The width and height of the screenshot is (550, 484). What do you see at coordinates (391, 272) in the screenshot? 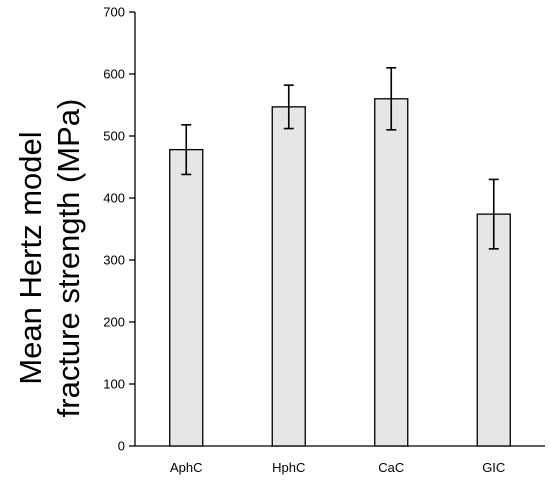
I see `bar-cac` at bounding box center [391, 272].